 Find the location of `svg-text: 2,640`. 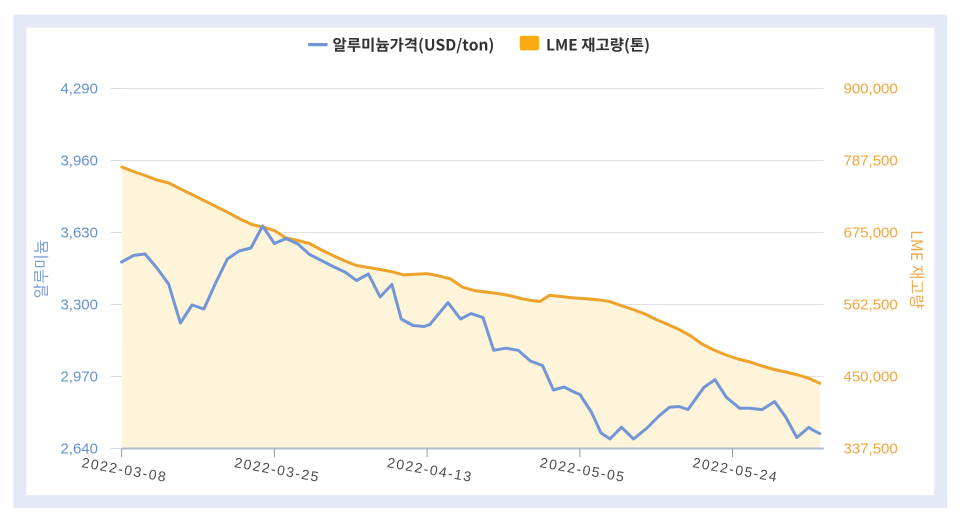

svg-text: 2,640 is located at coordinates (79, 449).